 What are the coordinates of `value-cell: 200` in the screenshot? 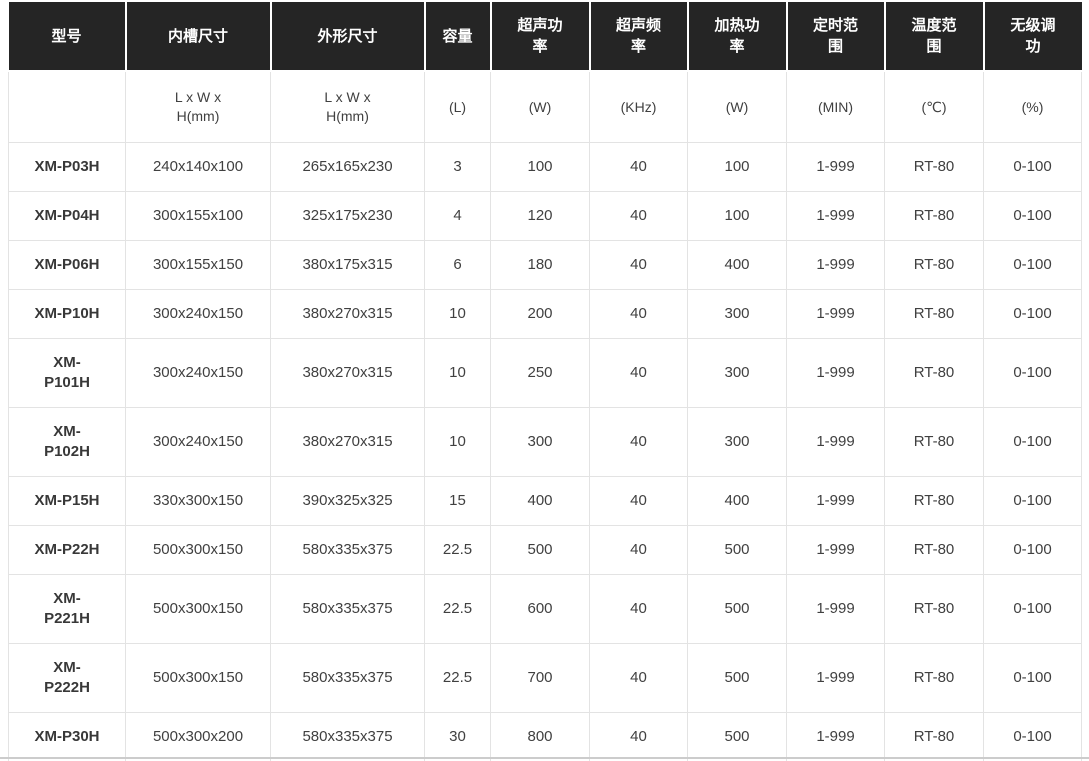 It's located at (540, 314).